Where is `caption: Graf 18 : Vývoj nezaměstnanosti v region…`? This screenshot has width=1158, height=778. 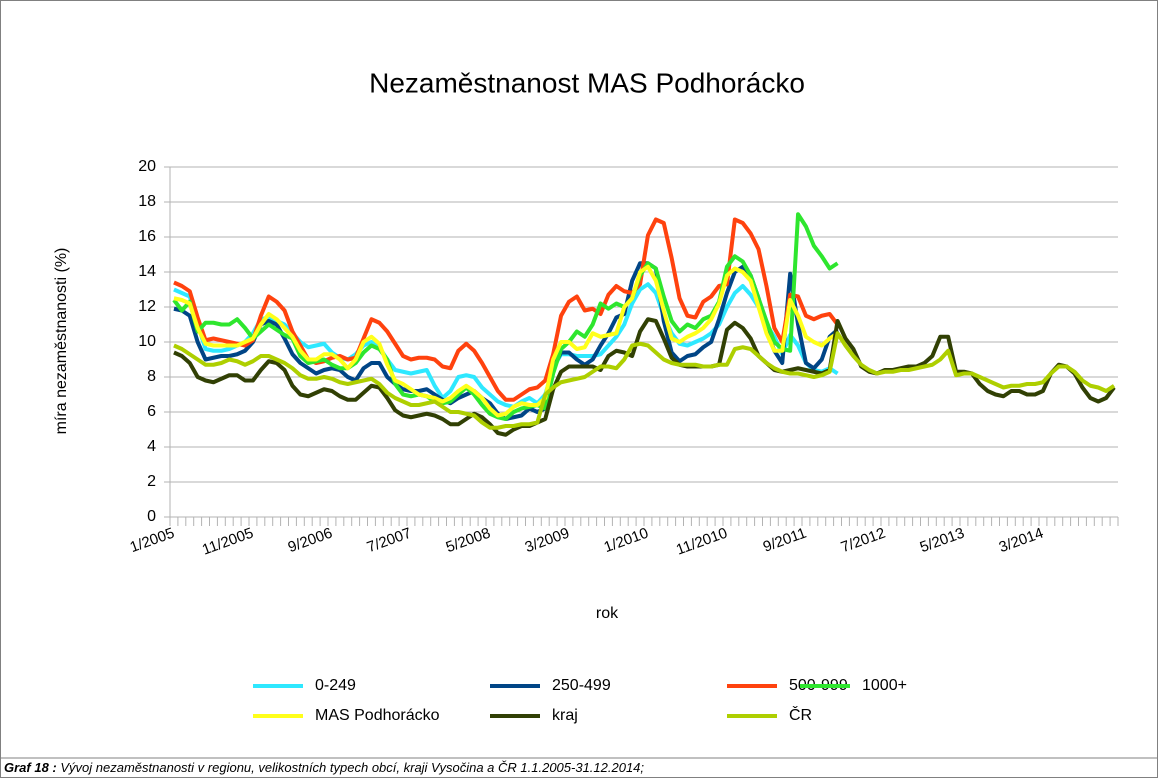
caption: Graf 18 : Vývoj nezaměstnanosti v region… is located at coordinates (324, 767).